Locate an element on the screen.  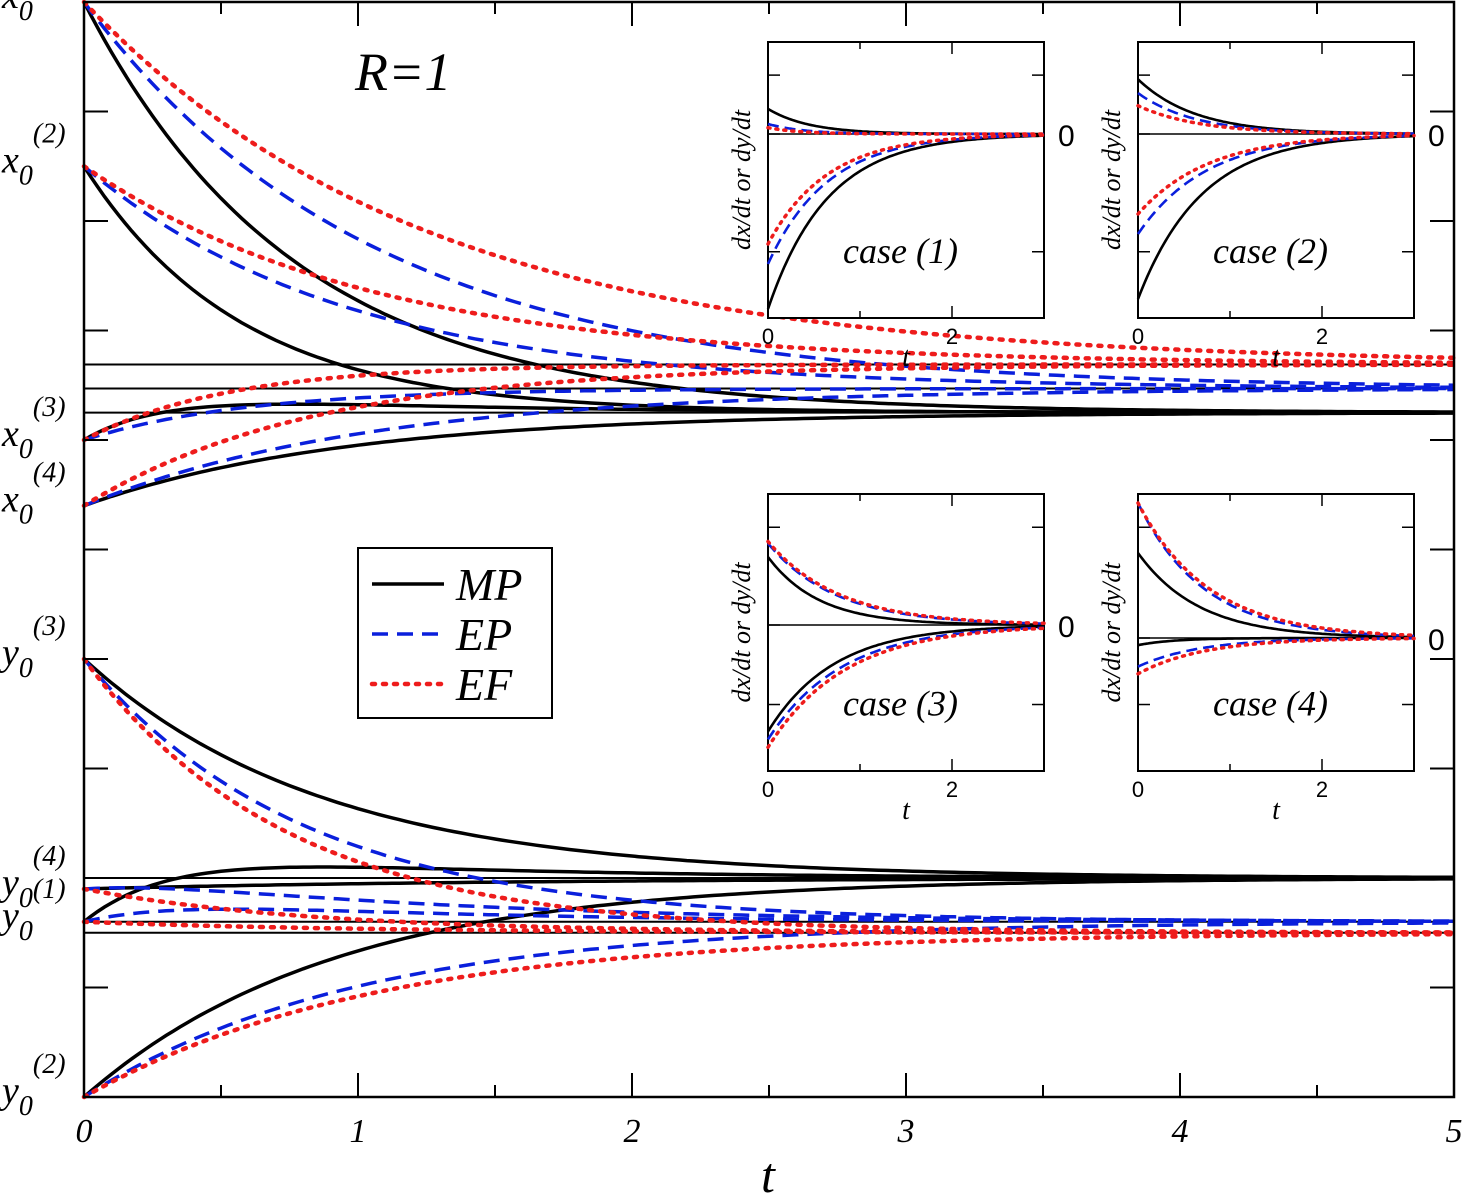
inset-case-label: case (3) is located at coordinates (900, 704).